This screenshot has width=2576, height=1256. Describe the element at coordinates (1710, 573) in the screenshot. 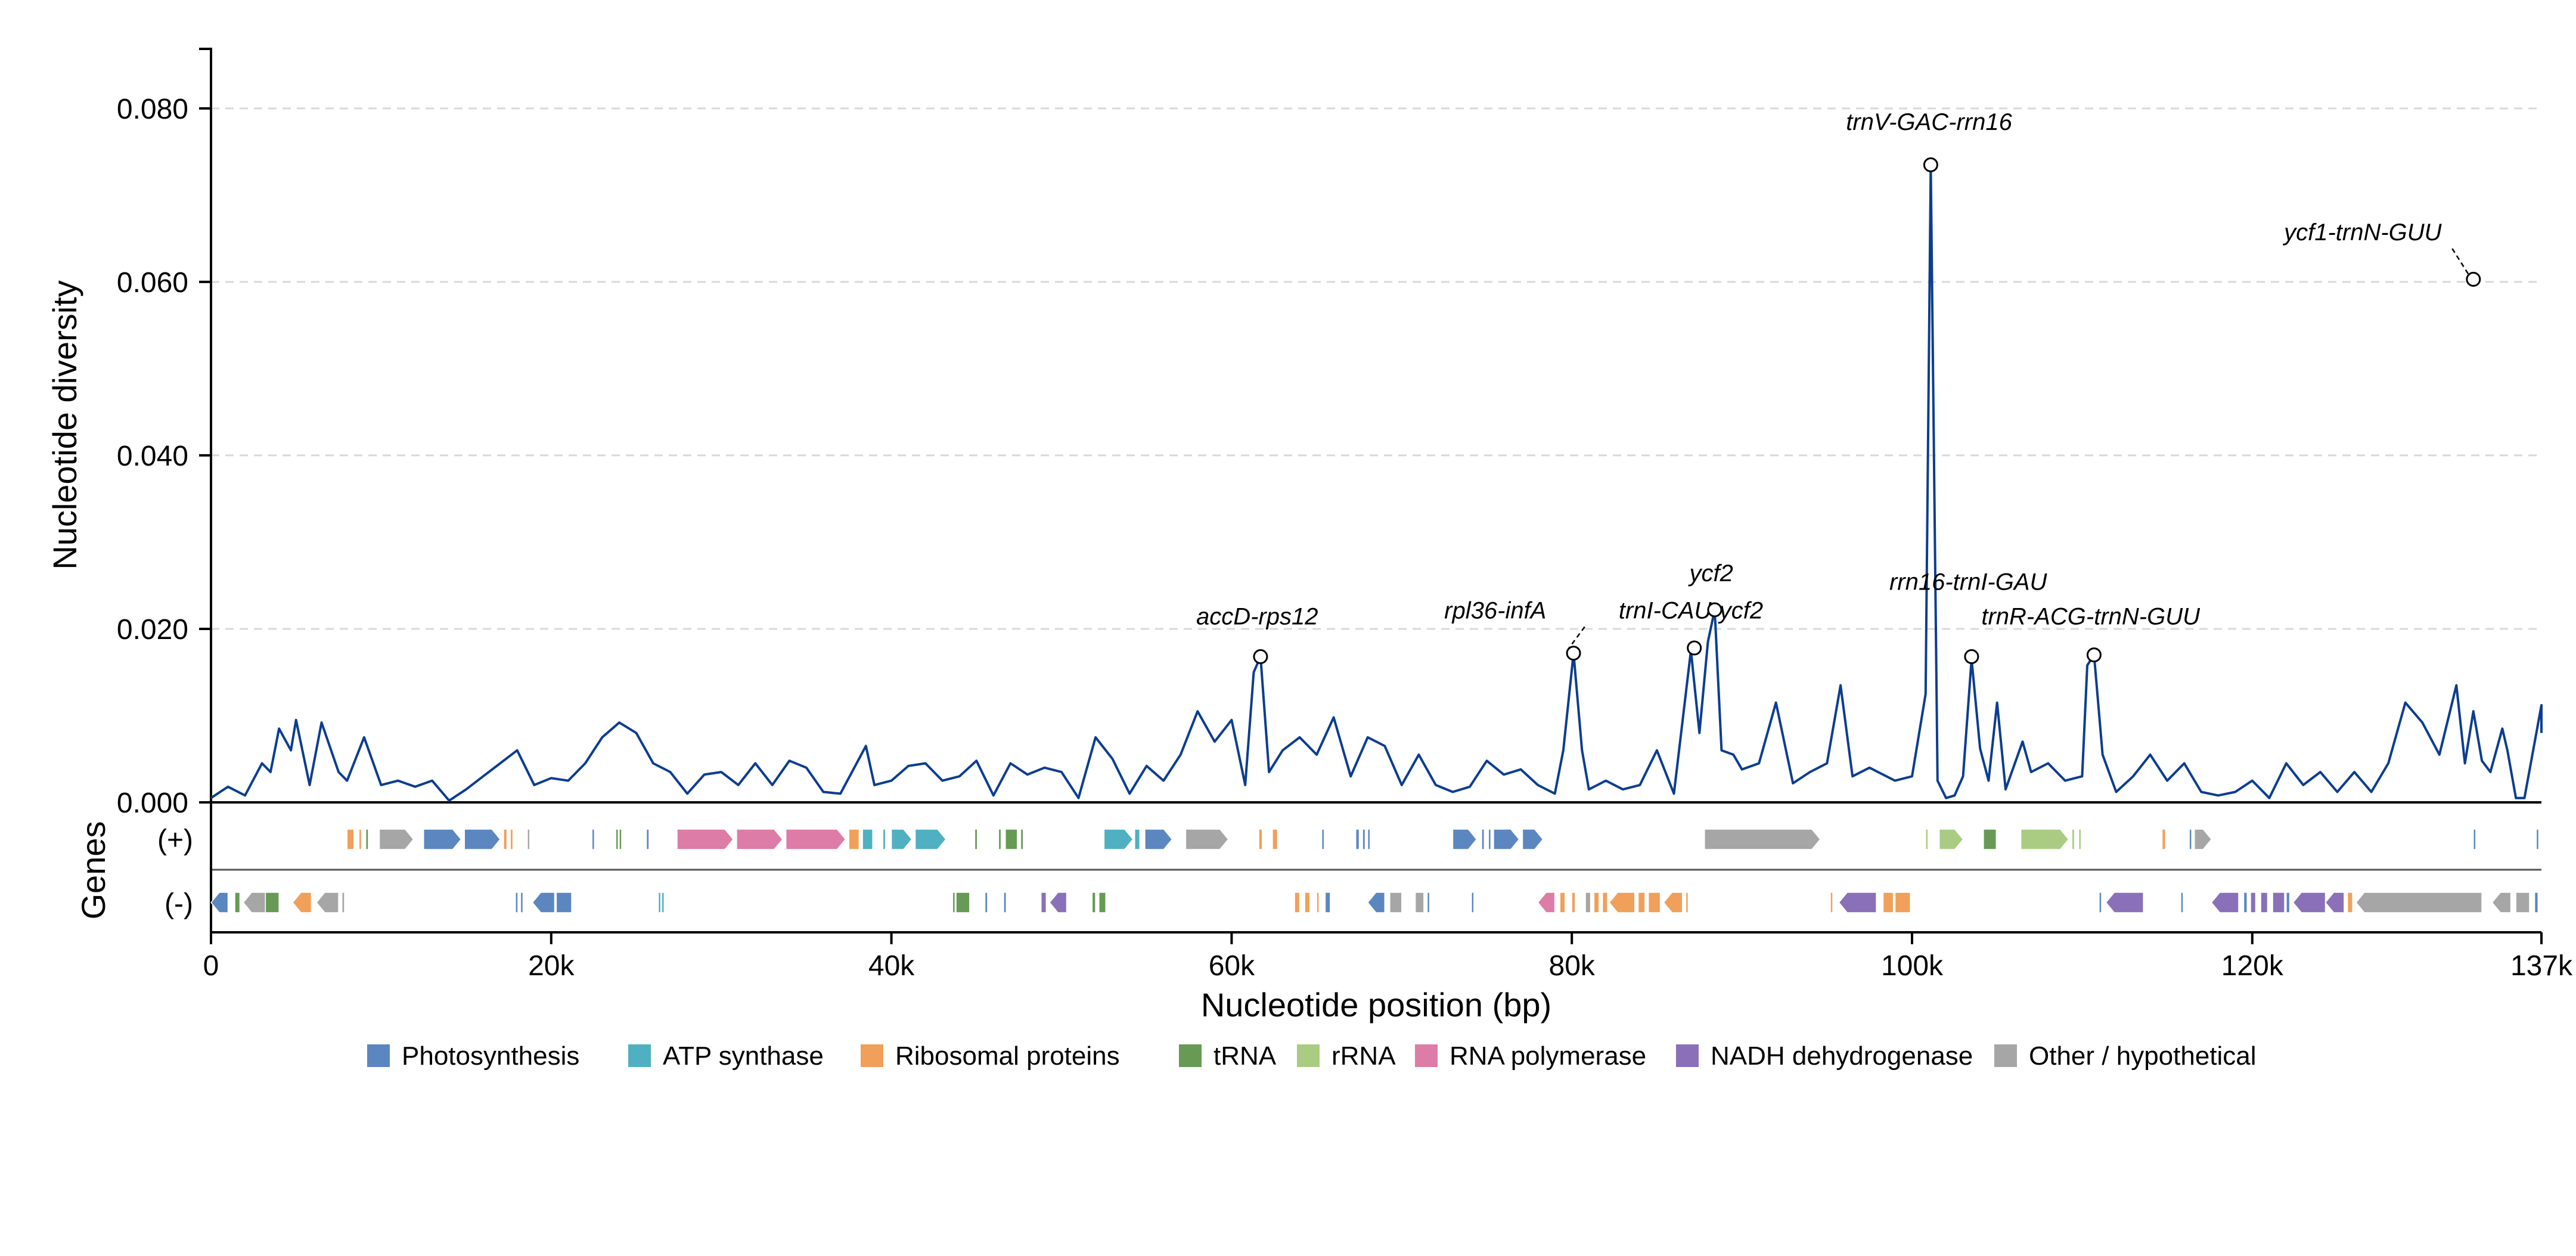

I see `peak-annotation-label: ycf2` at that location.